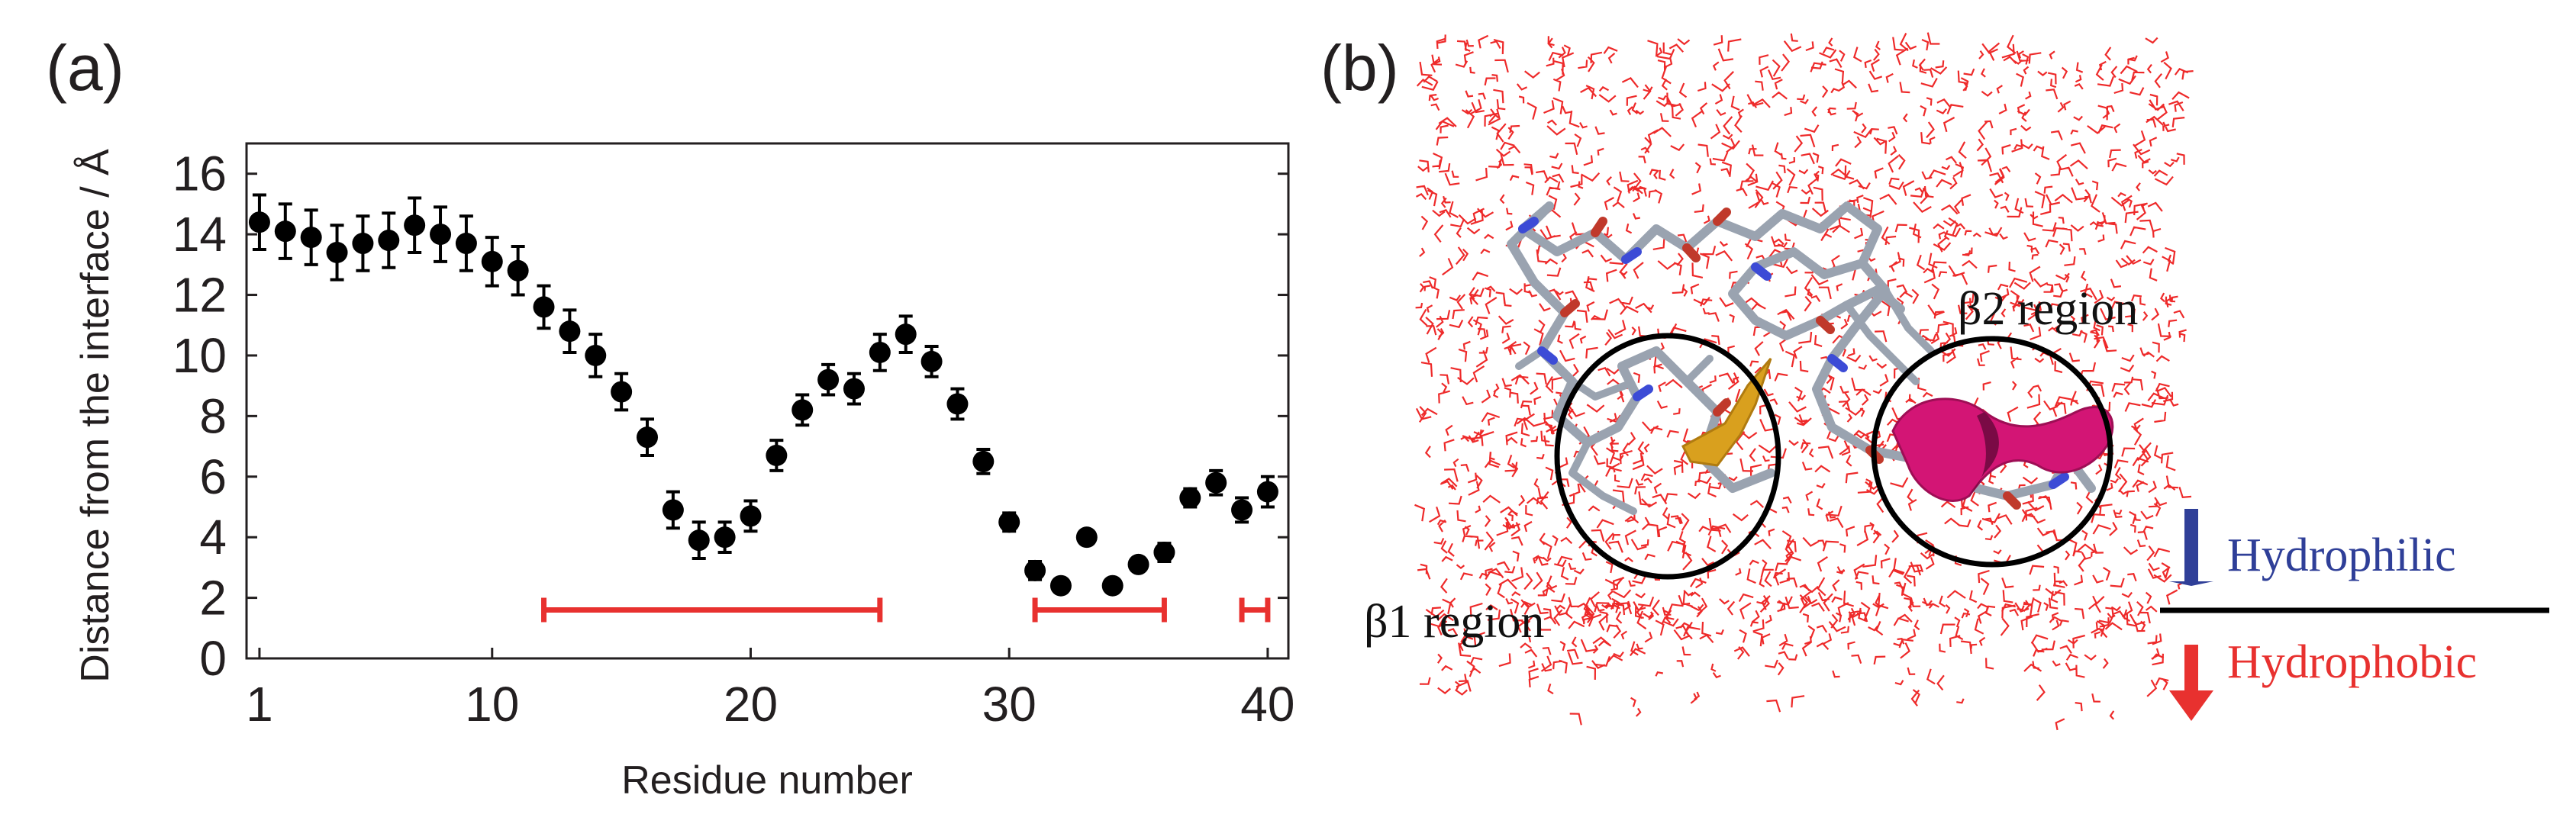 This screenshot has height=827, width=2576. I want to click on region-range-bars, so click(906, 610).